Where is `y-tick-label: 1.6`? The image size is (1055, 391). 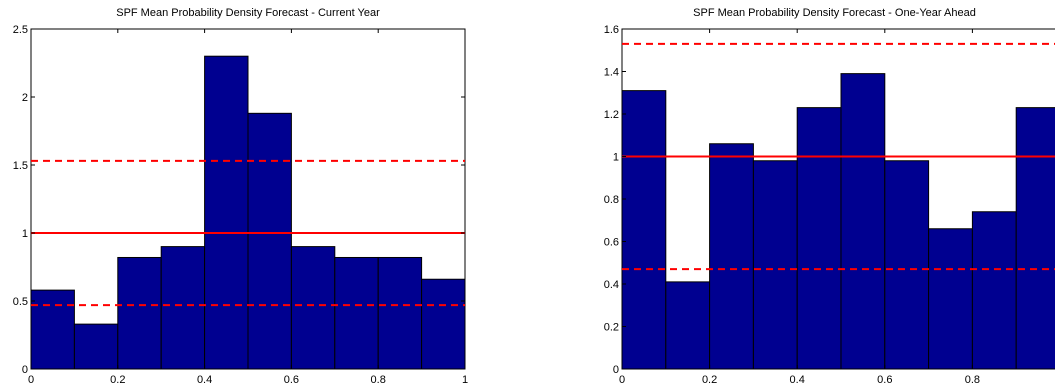 y-tick-label: 1.6 is located at coordinates (611, 30).